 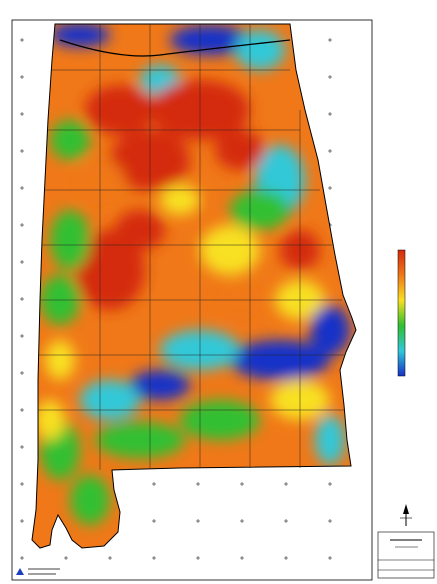 What do you see at coordinates (406, 515) in the screenshot?
I see `north-arrow` at bounding box center [406, 515].